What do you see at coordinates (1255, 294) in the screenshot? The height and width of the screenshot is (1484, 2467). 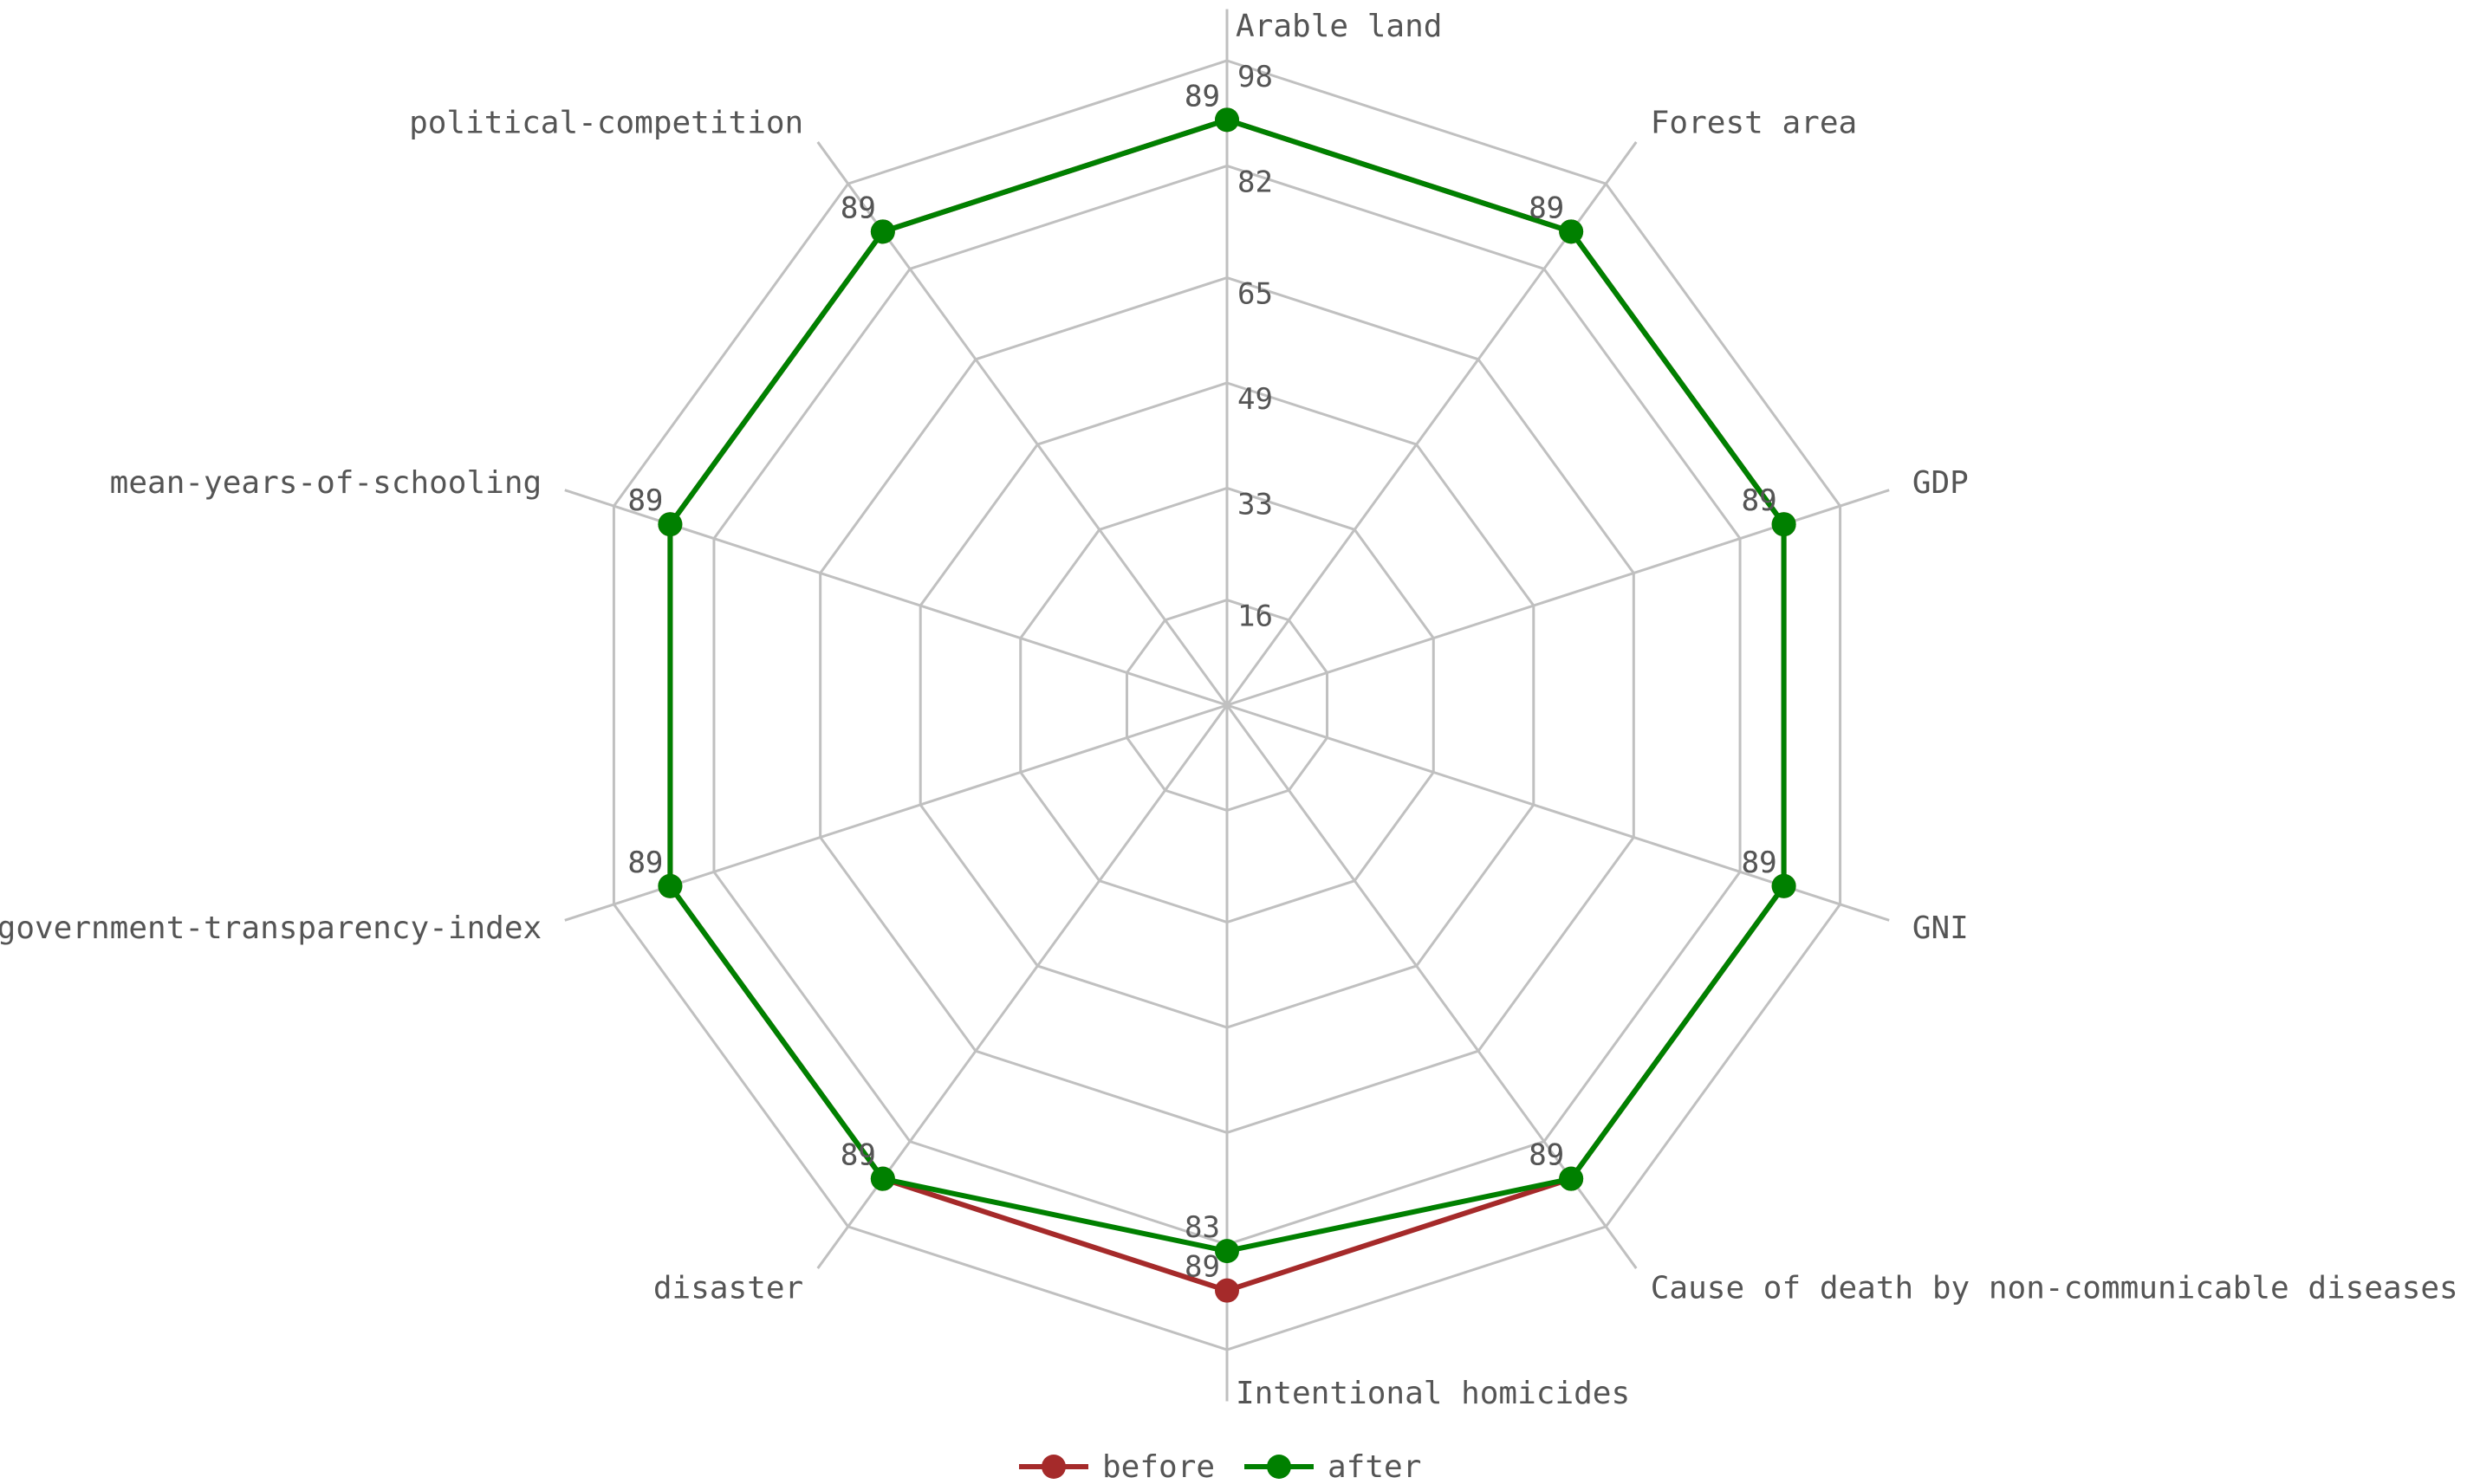 I see `tick-label-4: 65` at bounding box center [1255, 294].